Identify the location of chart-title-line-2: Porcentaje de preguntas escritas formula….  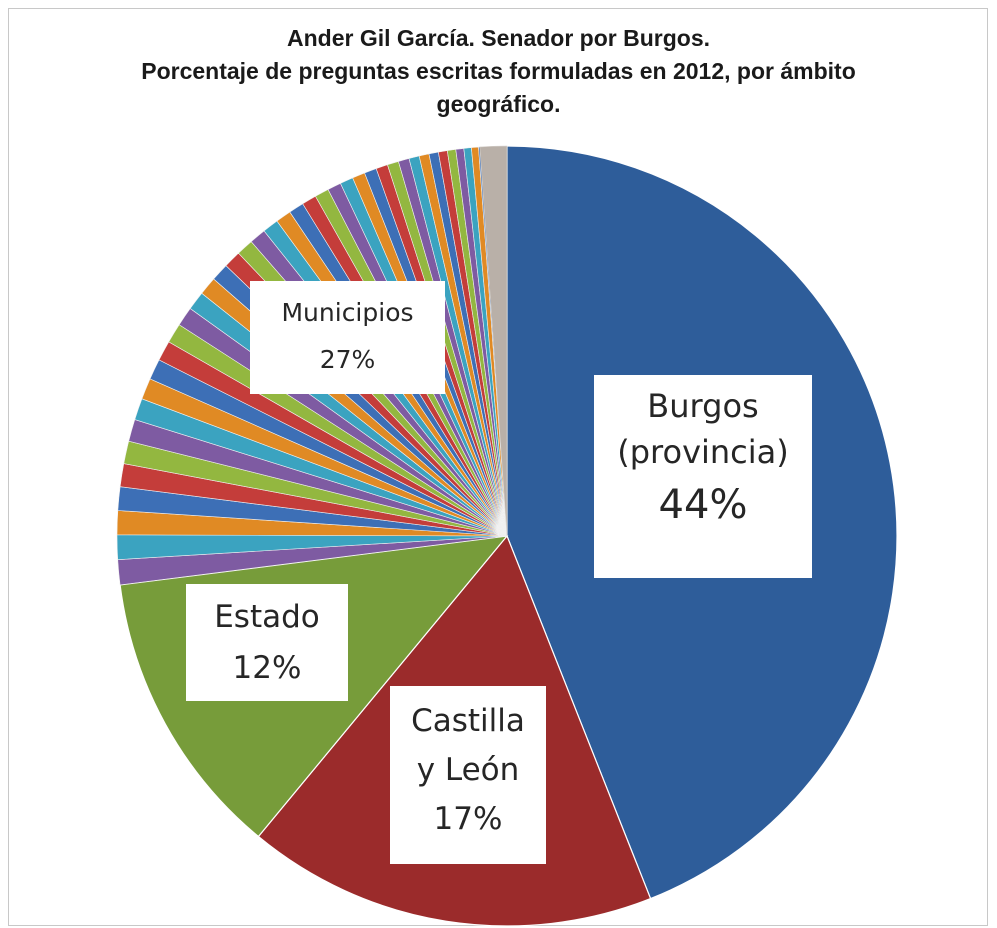
(498, 71).